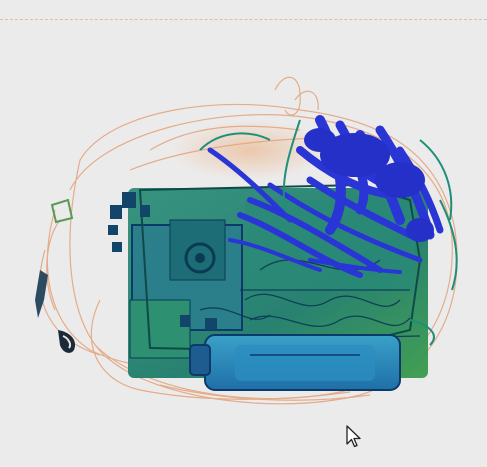 This screenshot has width=487, height=467. I want to click on battery-pack, so click(295, 362).